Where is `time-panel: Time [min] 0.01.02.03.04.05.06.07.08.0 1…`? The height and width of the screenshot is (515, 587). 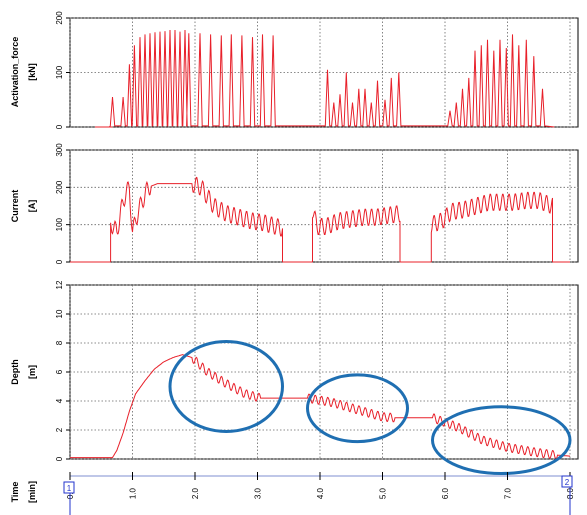 time-panel: Time [min] 0.01.02.03.04.05.06.07.08.0 1… is located at coordinates (294, 488).